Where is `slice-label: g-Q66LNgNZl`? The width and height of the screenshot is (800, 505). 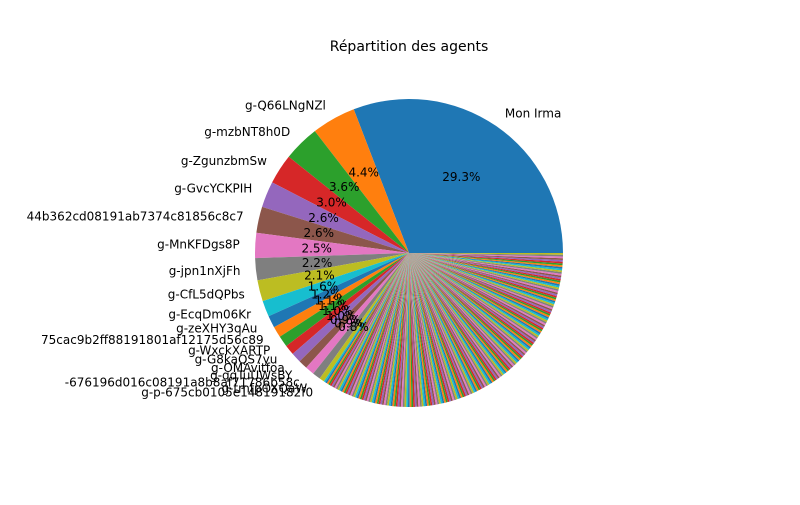 slice-label: g-Q66LNgNZl is located at coordinates (285, 105).